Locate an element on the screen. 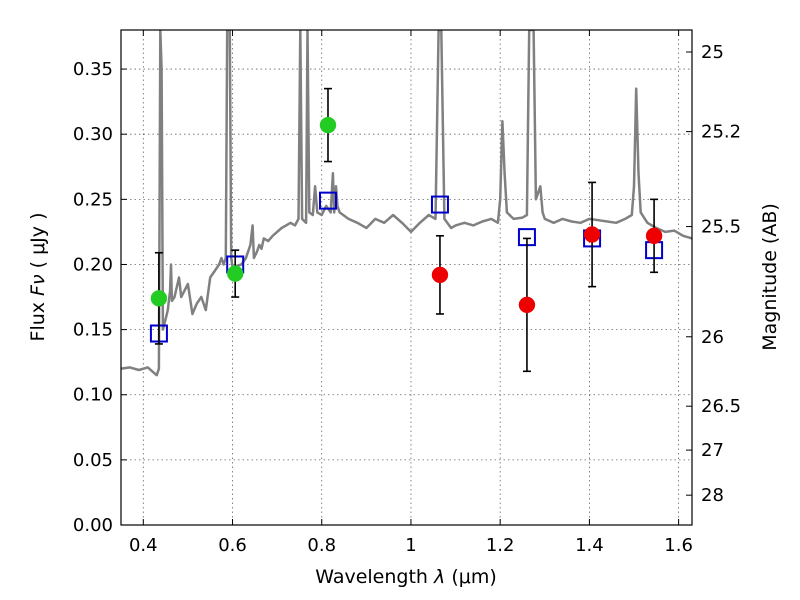  y-axis-label: Flux Fν ( μJy ) is located at coordinates (38, 277).